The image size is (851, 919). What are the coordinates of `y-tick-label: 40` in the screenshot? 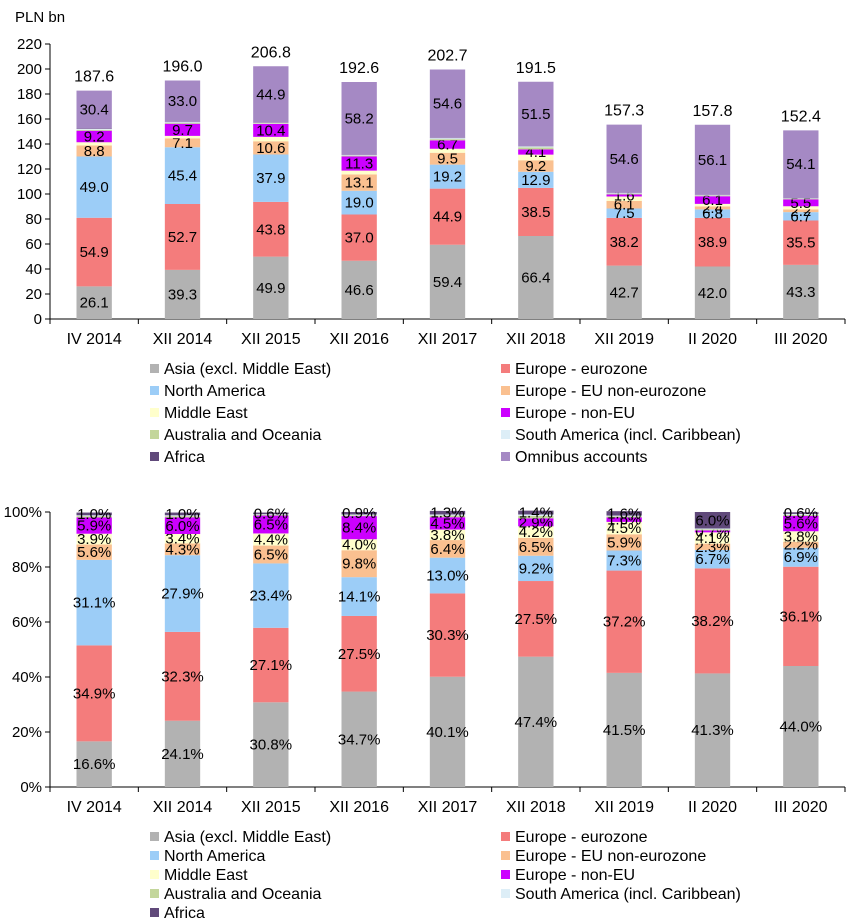 It's located at (33, 269).